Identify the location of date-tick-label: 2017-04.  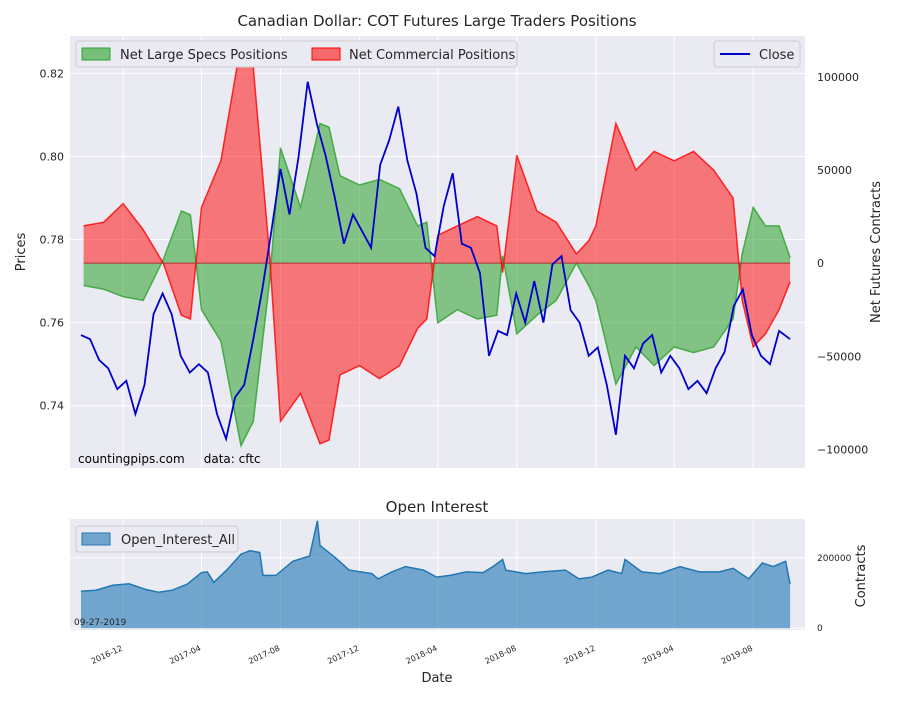
(185, 655).